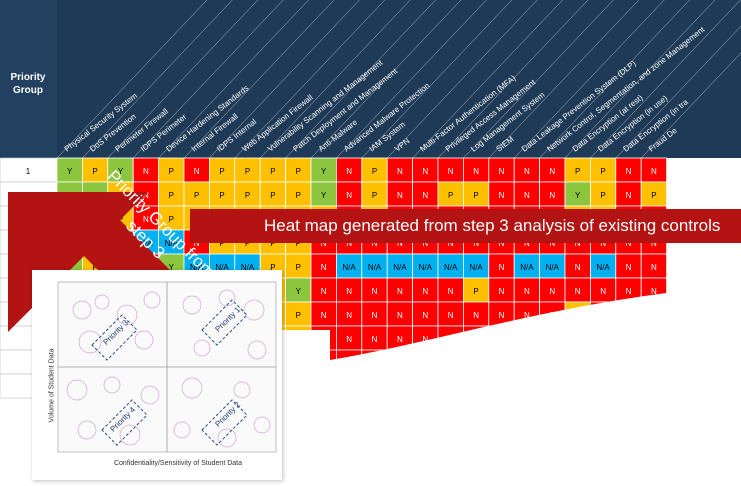 This screenshot has width=741, height=486. Describe the element at coordinates (52, 385) in the screenshot. I see `inset-y-axis-label: Volume of Student Data` at that location.